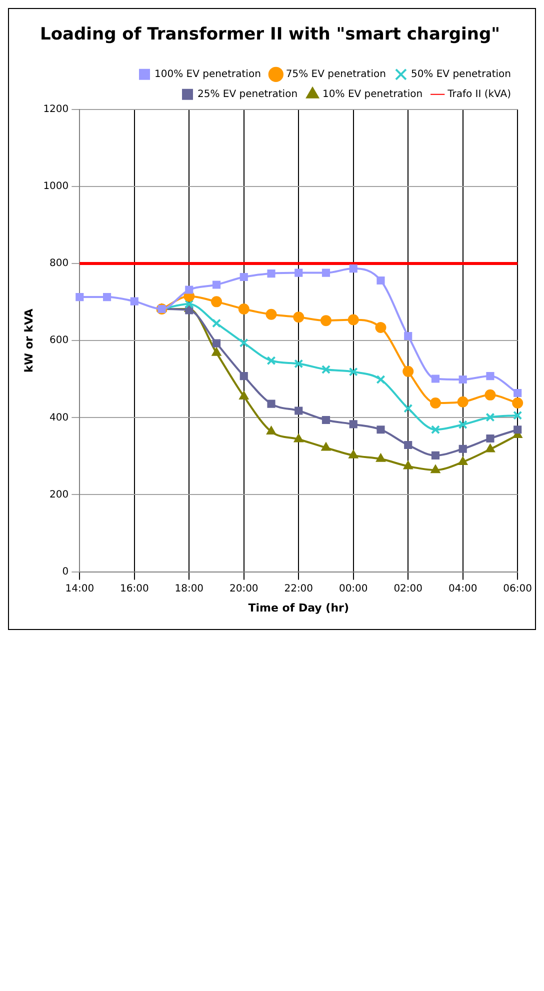 Image resolution: width=544 pixels, height=991 pixels. Describe the element at coordinates (65, 572) in the screenshot. I see `y-tick-label: 0` at that location.